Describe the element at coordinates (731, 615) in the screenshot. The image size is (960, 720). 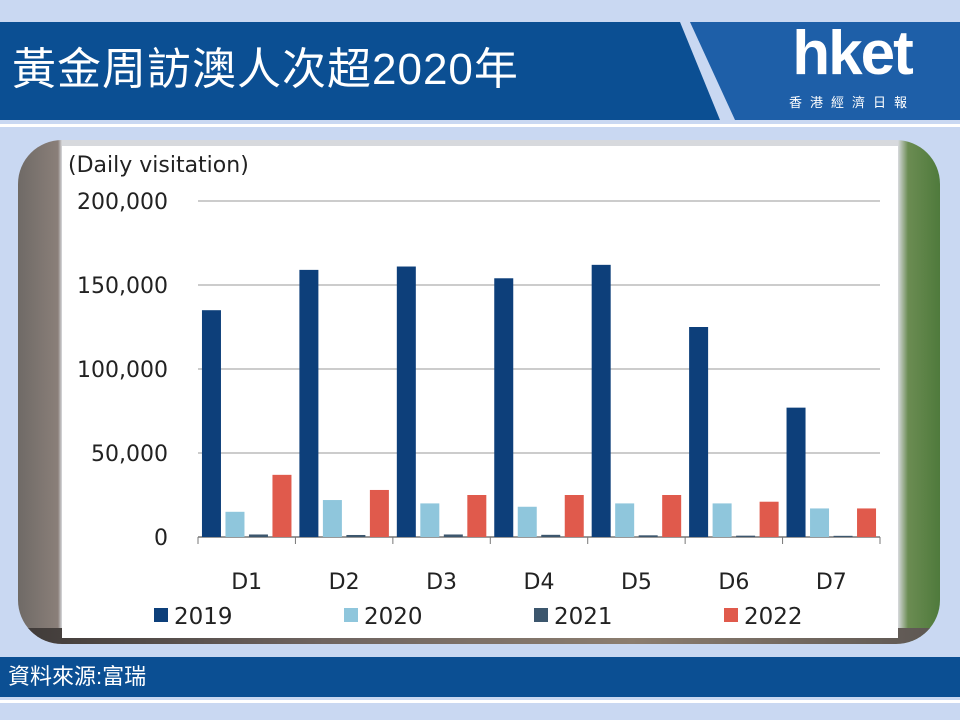
I see `legend-swatch-2022` at that location.